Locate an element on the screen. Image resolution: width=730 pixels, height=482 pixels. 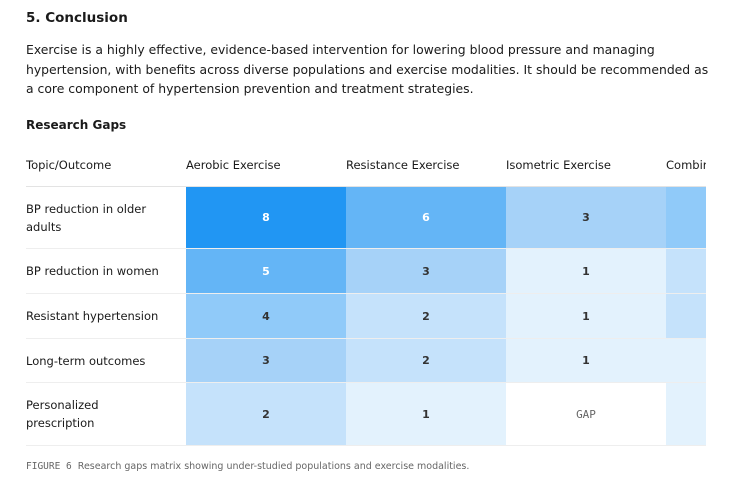
row-label: Long-term outcomes is located at coordinates (106, 360).